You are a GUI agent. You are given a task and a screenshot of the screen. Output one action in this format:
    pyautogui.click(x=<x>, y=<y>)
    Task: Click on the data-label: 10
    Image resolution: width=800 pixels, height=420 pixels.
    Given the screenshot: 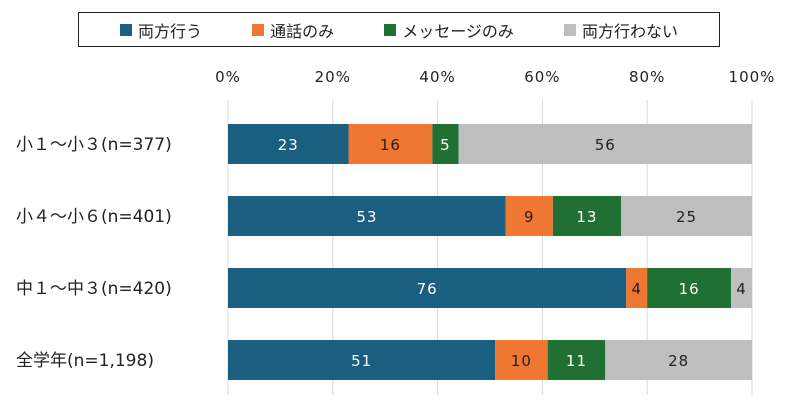 What is the action you would take?
    pyautogui.click(x=521, y=361)
    